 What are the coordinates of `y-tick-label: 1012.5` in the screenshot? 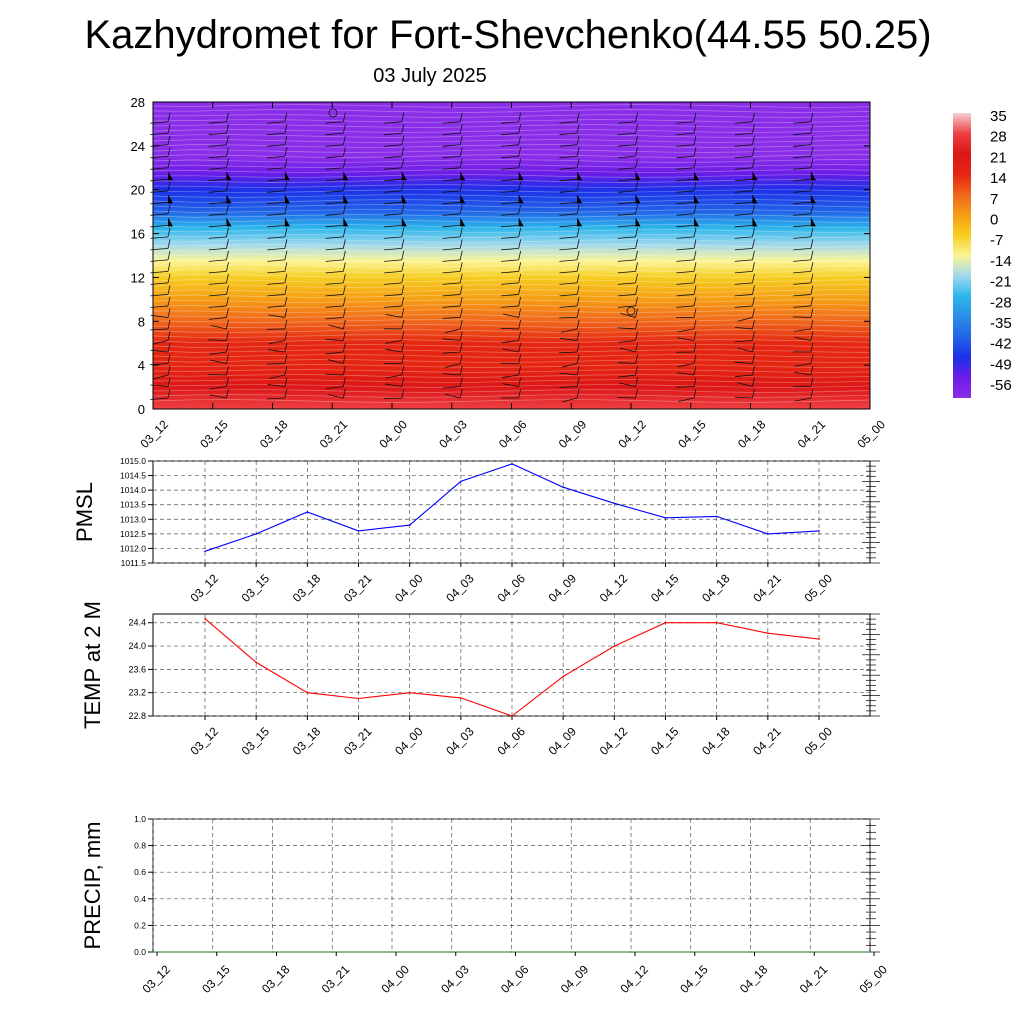 It's located at (133, 534).